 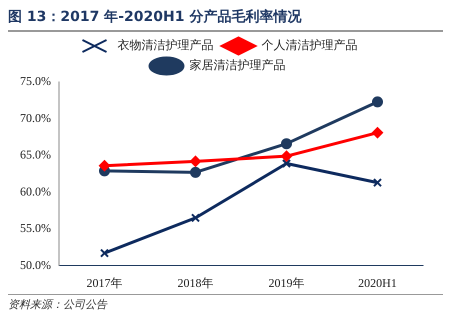 What do you see at coordinates (35, 155) in the screenshot?
I see `y-tick-label: 65.0%` at bounding box center [35, 155].